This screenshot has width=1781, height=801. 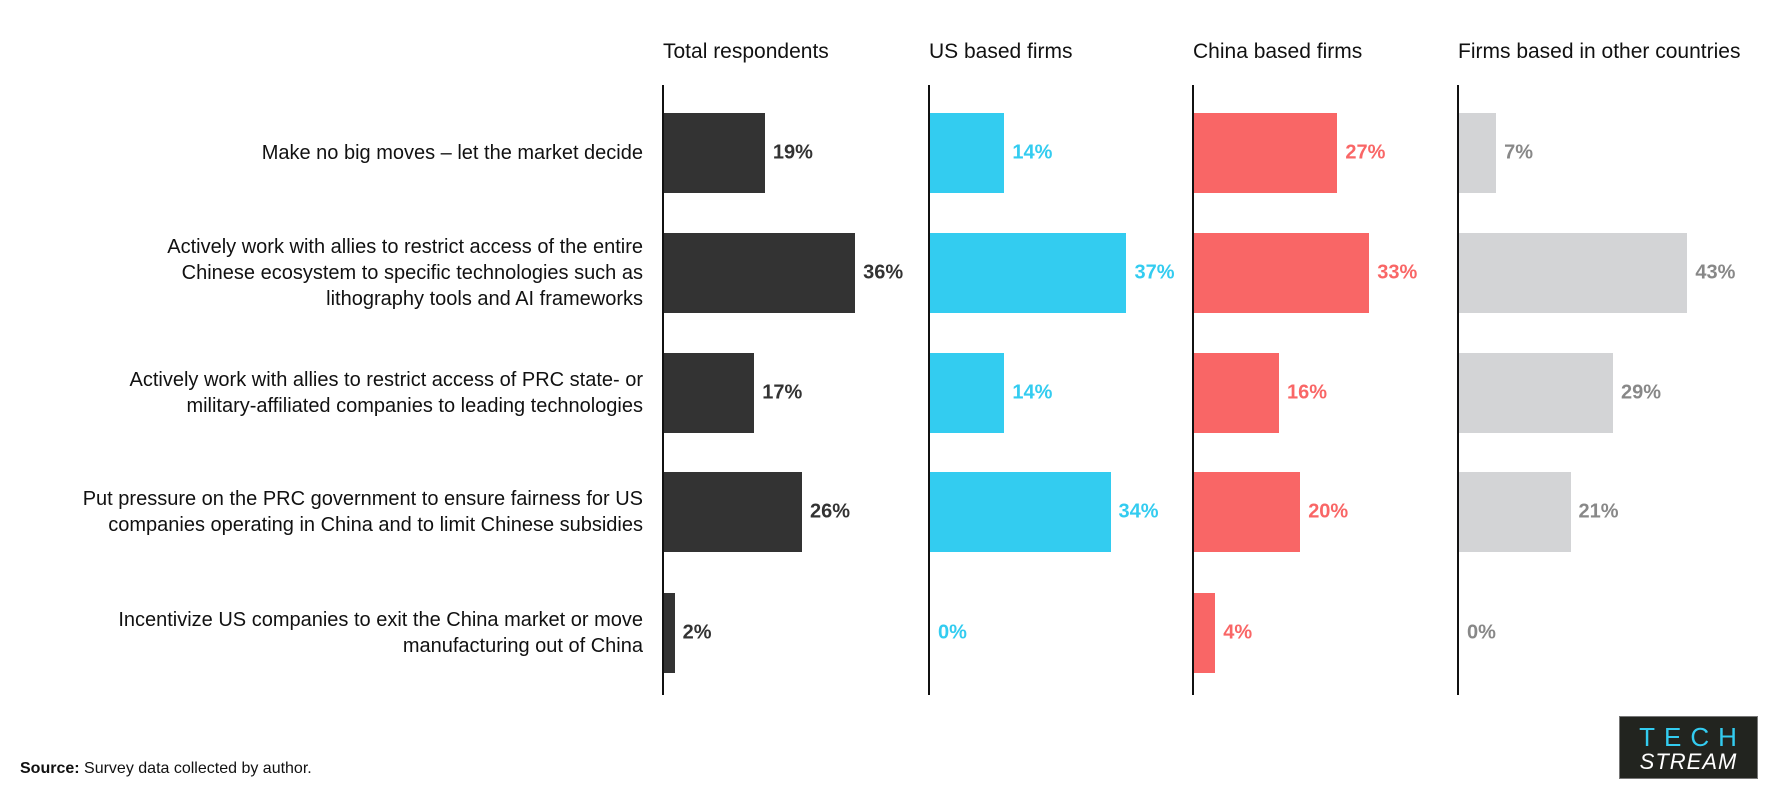 I want to click on source-label: Source:, so click(x=50, y=768).